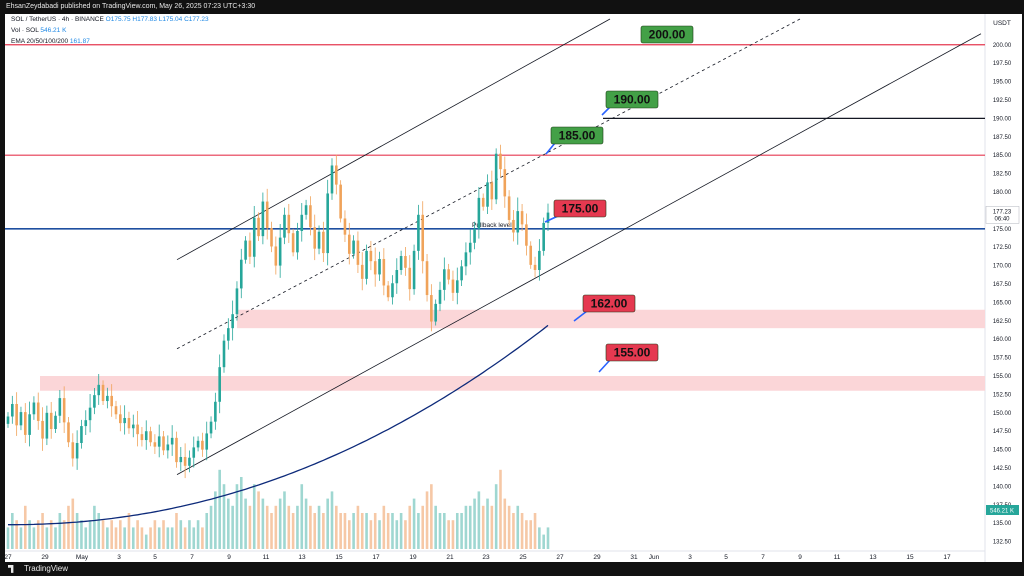 Image resolution: width=1024 pixels, height=576 pixels. What do you see at coordinates (1002, 219) in the screenshot?
I see `last-price-countdown: 06:40` at bounding box center [1002, 219].